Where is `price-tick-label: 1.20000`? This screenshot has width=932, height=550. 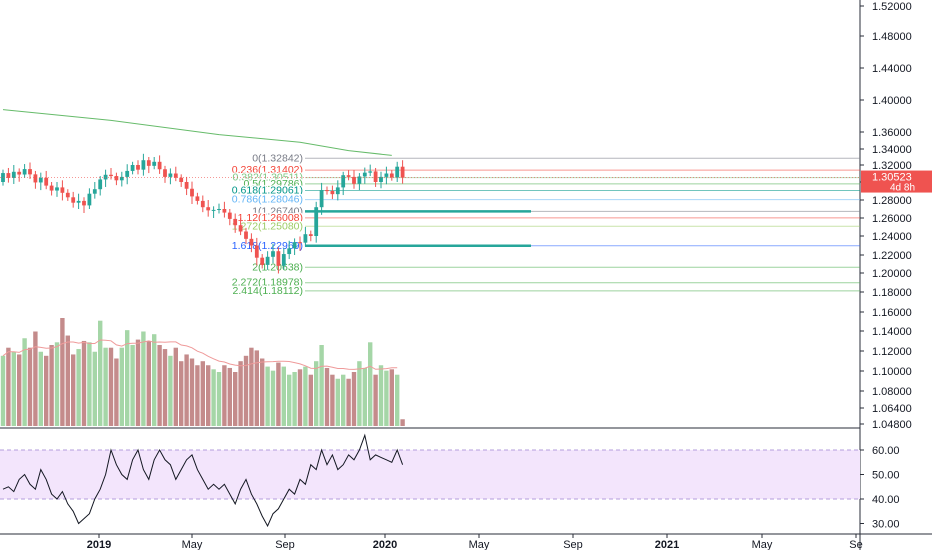 price-tick-label: 1.20000 is located at coordinates (892, 274).